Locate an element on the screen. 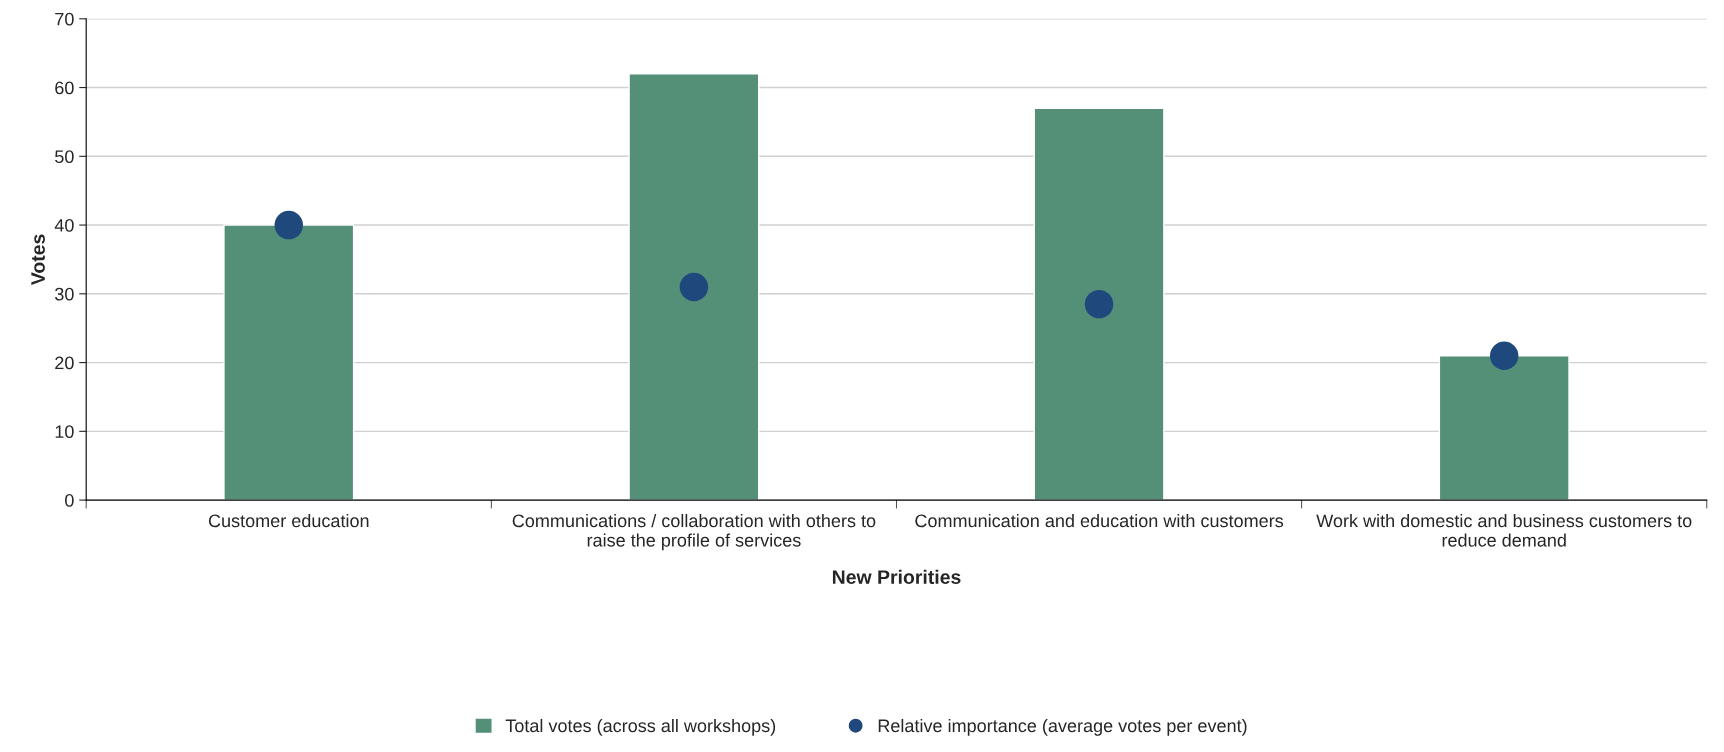  x-tick-label: Work with domestic and business customers to reduce demand is located at coordinates (1504, 530).